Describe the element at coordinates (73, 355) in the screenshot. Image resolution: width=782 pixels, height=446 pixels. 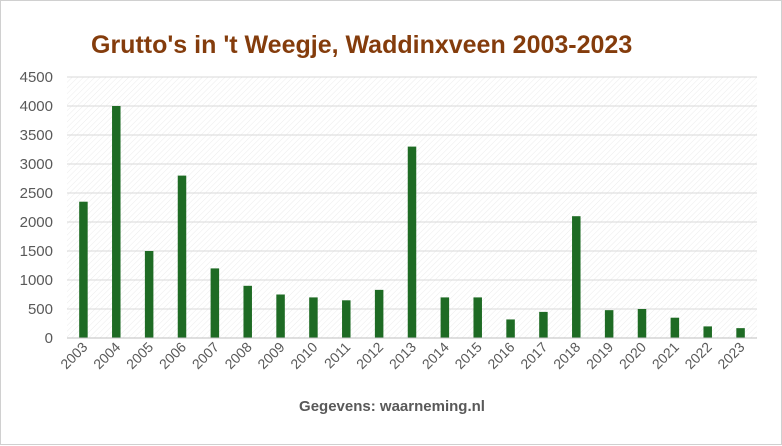
I see `x-tick-label: 2003` at that location.